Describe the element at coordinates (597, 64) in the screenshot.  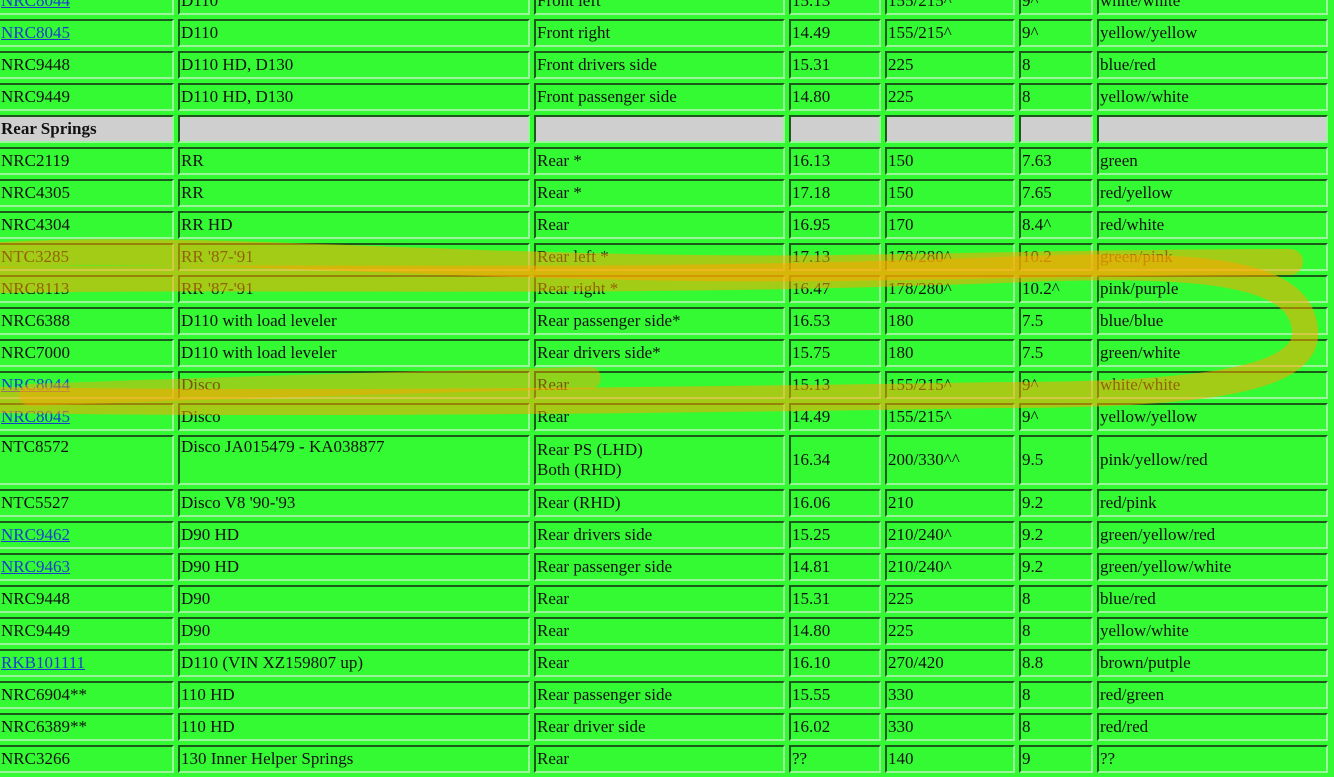
I see `position-text: Front drivers side` at that location.